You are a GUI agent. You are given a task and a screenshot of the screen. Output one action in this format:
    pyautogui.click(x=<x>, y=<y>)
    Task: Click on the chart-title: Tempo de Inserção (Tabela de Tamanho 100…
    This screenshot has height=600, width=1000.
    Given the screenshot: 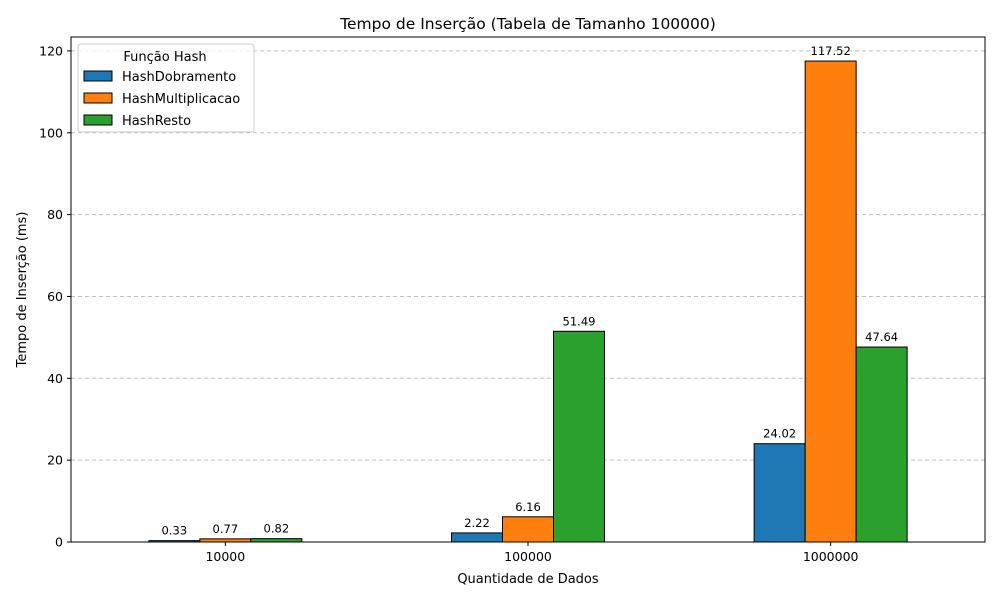 What is the action you would take?
    pyautogui.click(x=527, y=24)
    